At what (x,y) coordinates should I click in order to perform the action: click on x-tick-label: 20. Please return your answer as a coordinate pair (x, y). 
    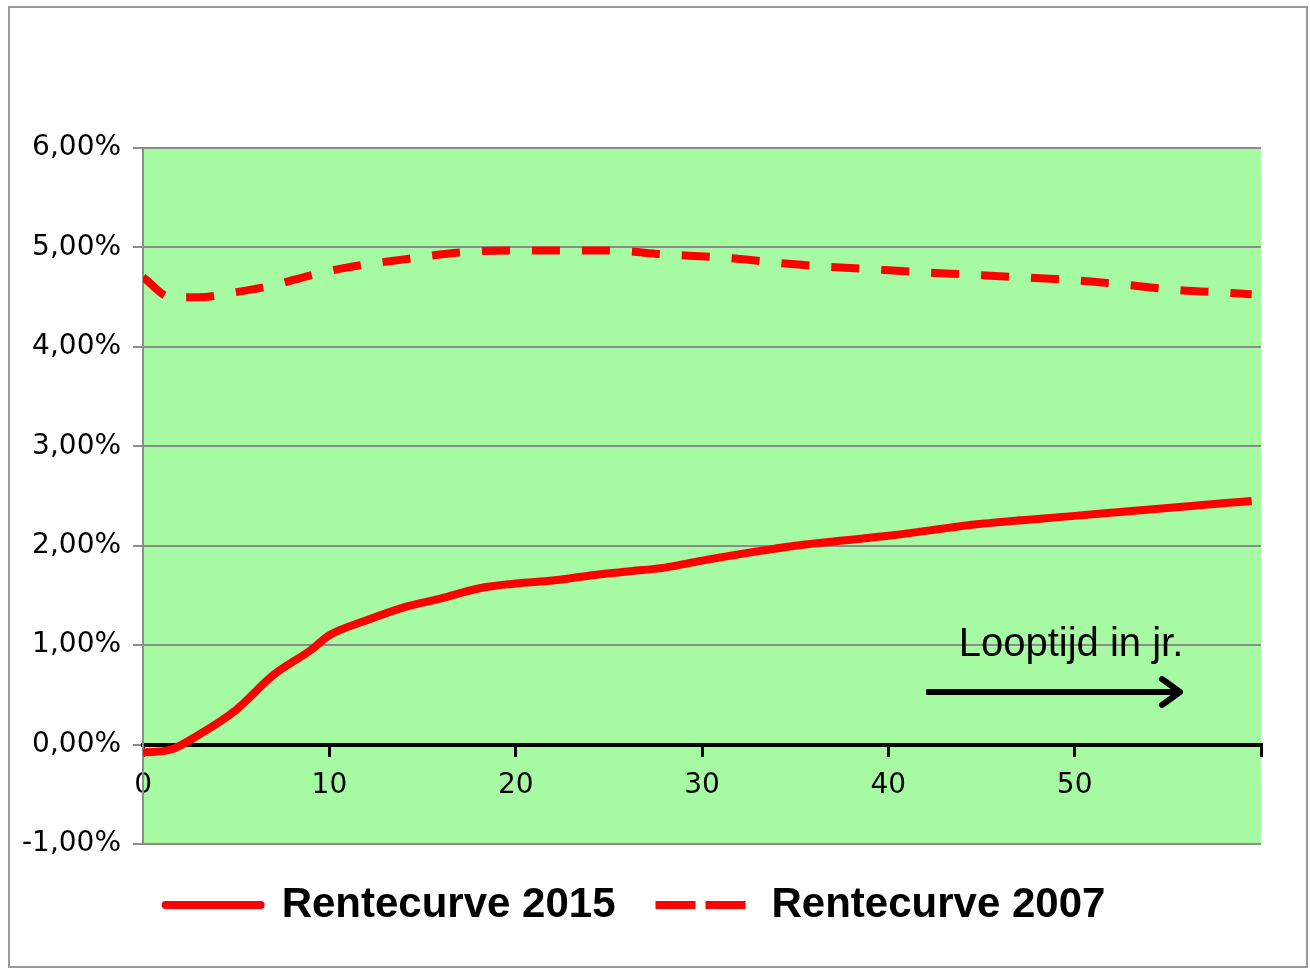
    Looking at the image, I should click on (515, 783).